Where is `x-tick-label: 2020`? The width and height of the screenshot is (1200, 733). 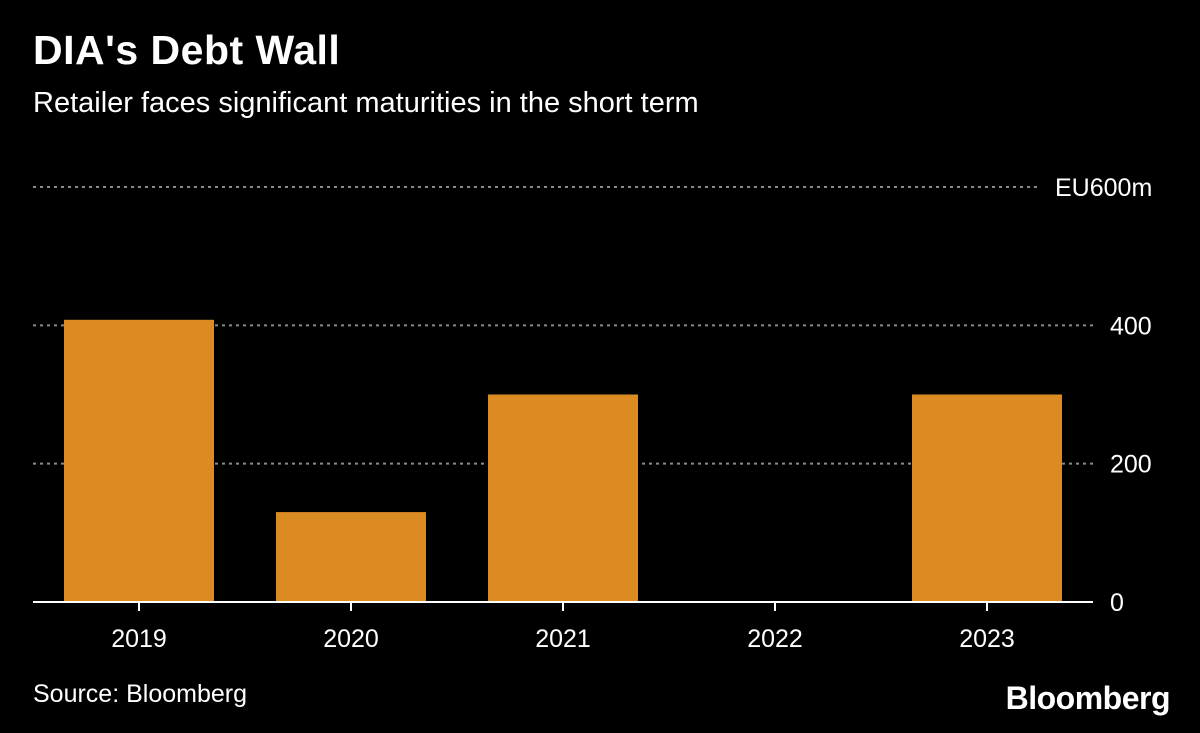 x-tick-label: 2020 is located at coordinates (351, 639).